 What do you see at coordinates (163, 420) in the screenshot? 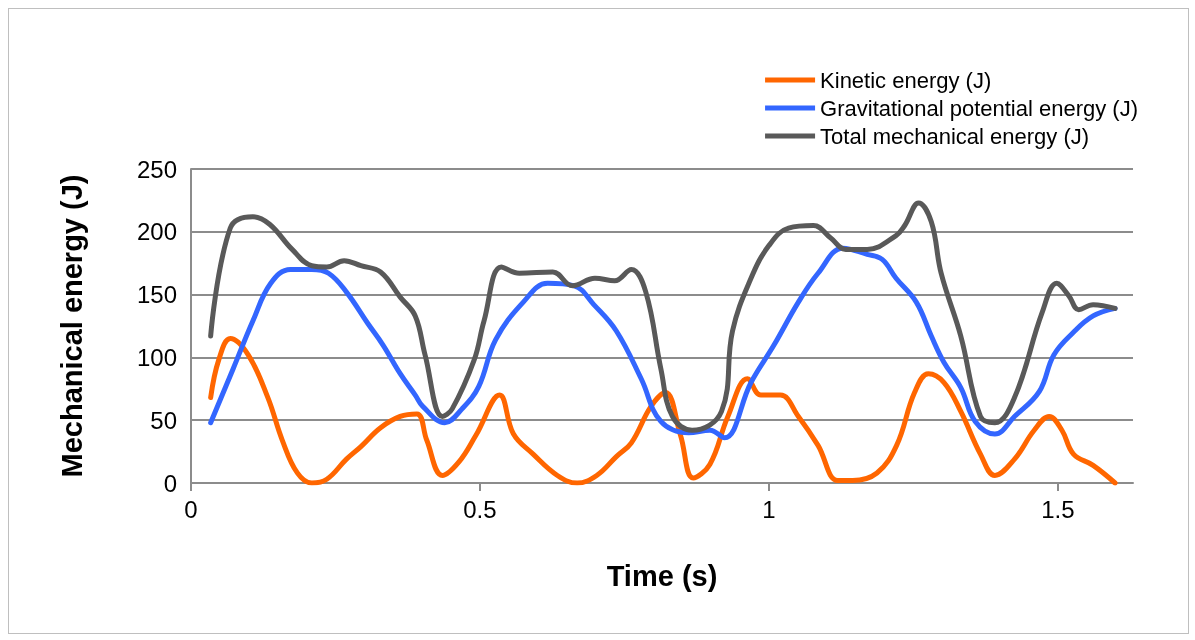
I see `y-tick-label: 50` at bounding box center [163, 420].